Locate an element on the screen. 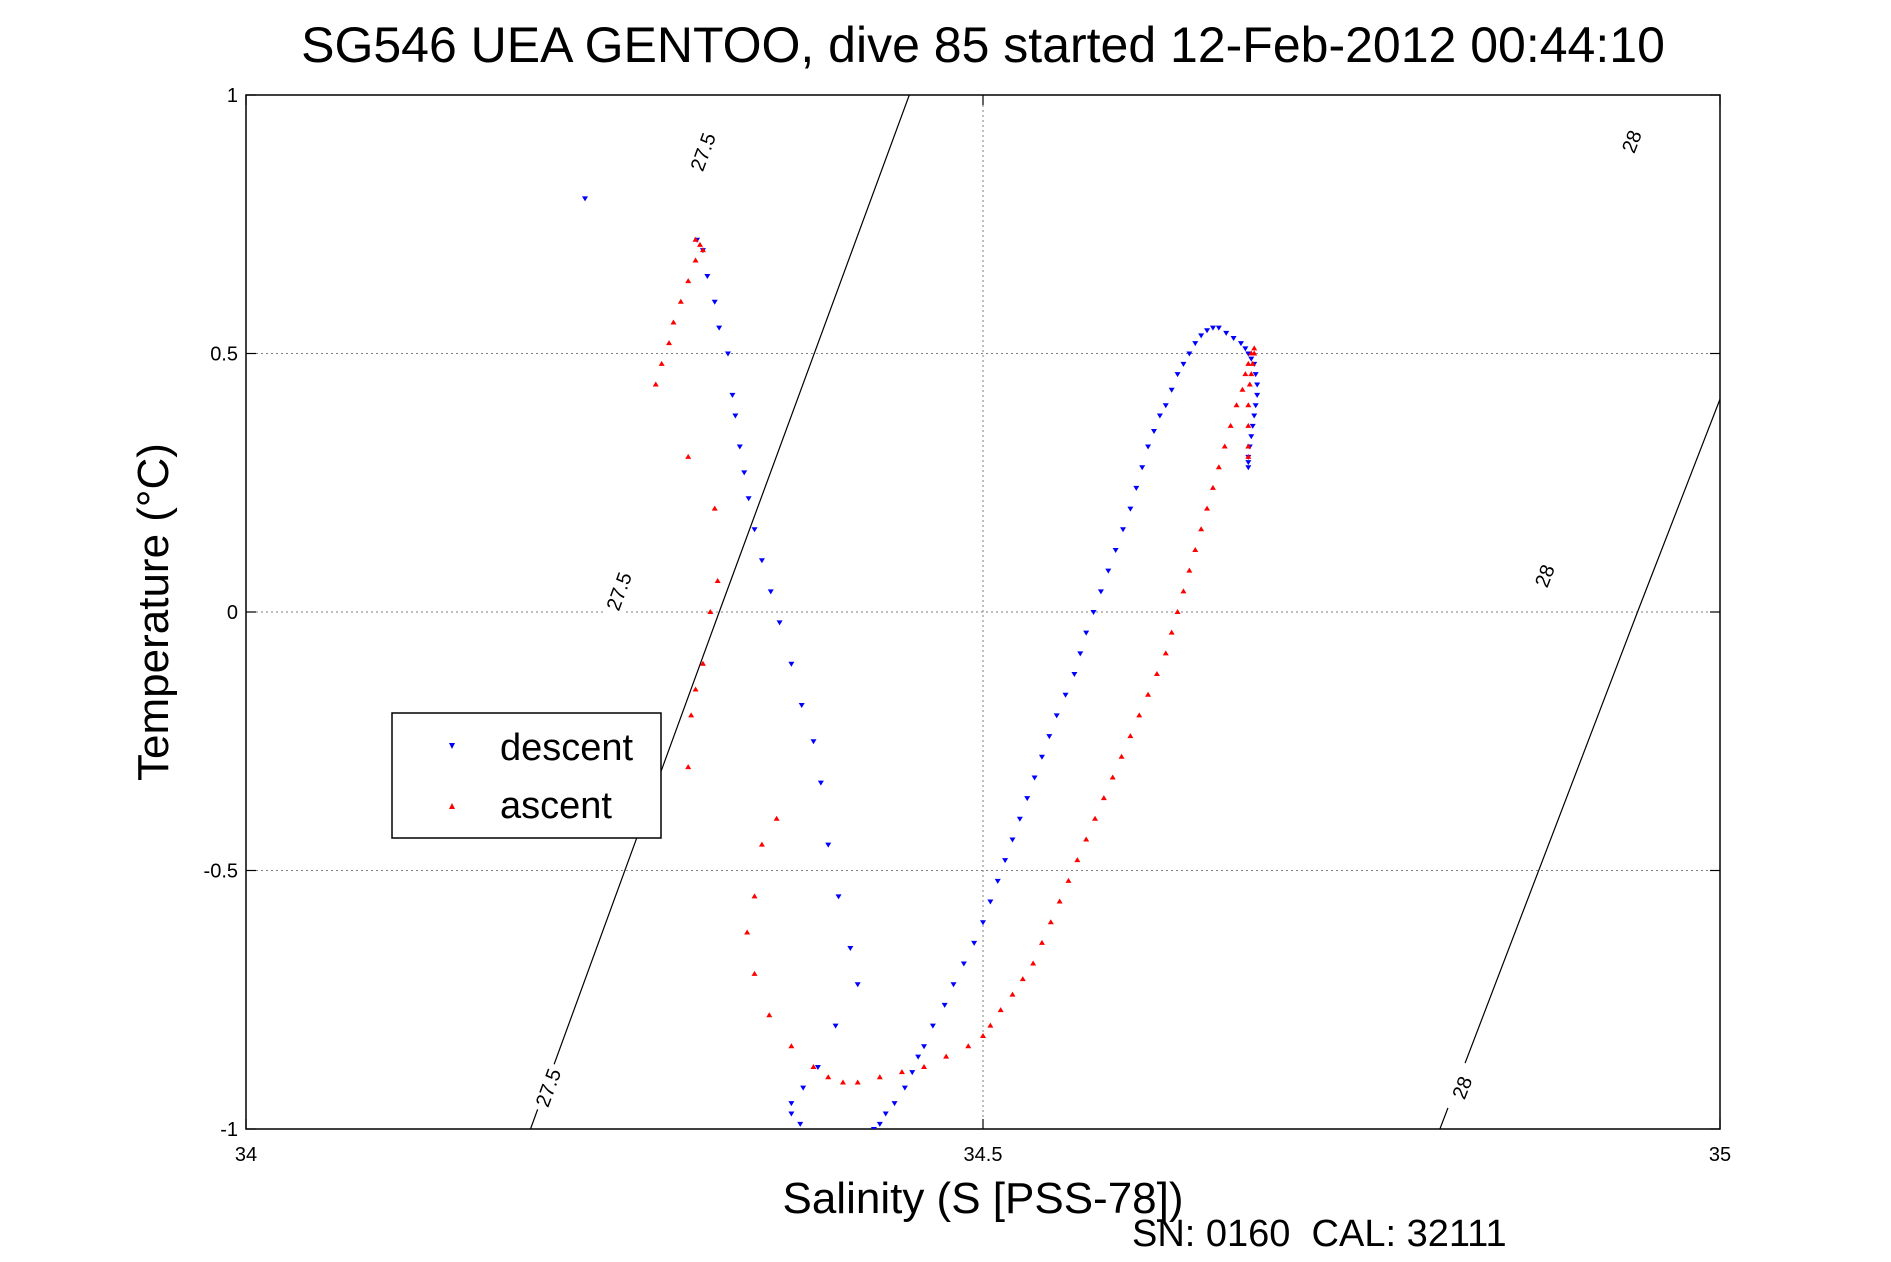 Image resolution: width=1891 pixels, height=1262 pixels. y-tick-label: -0.5 is located at coordinates (221, 872).